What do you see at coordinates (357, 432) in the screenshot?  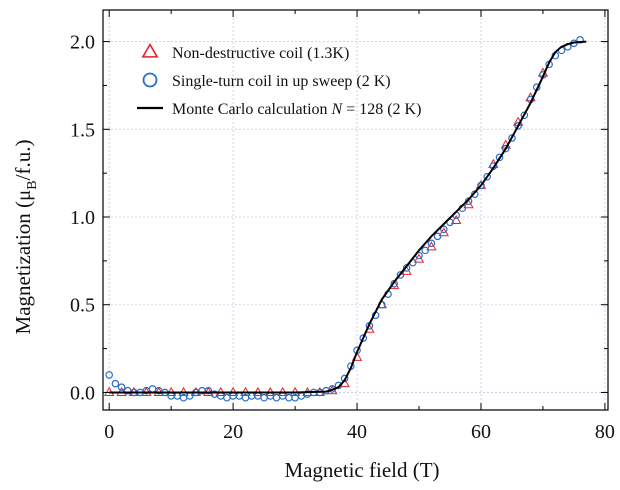 I see `x-tick-label: 40` at bounding box center [357, 432].